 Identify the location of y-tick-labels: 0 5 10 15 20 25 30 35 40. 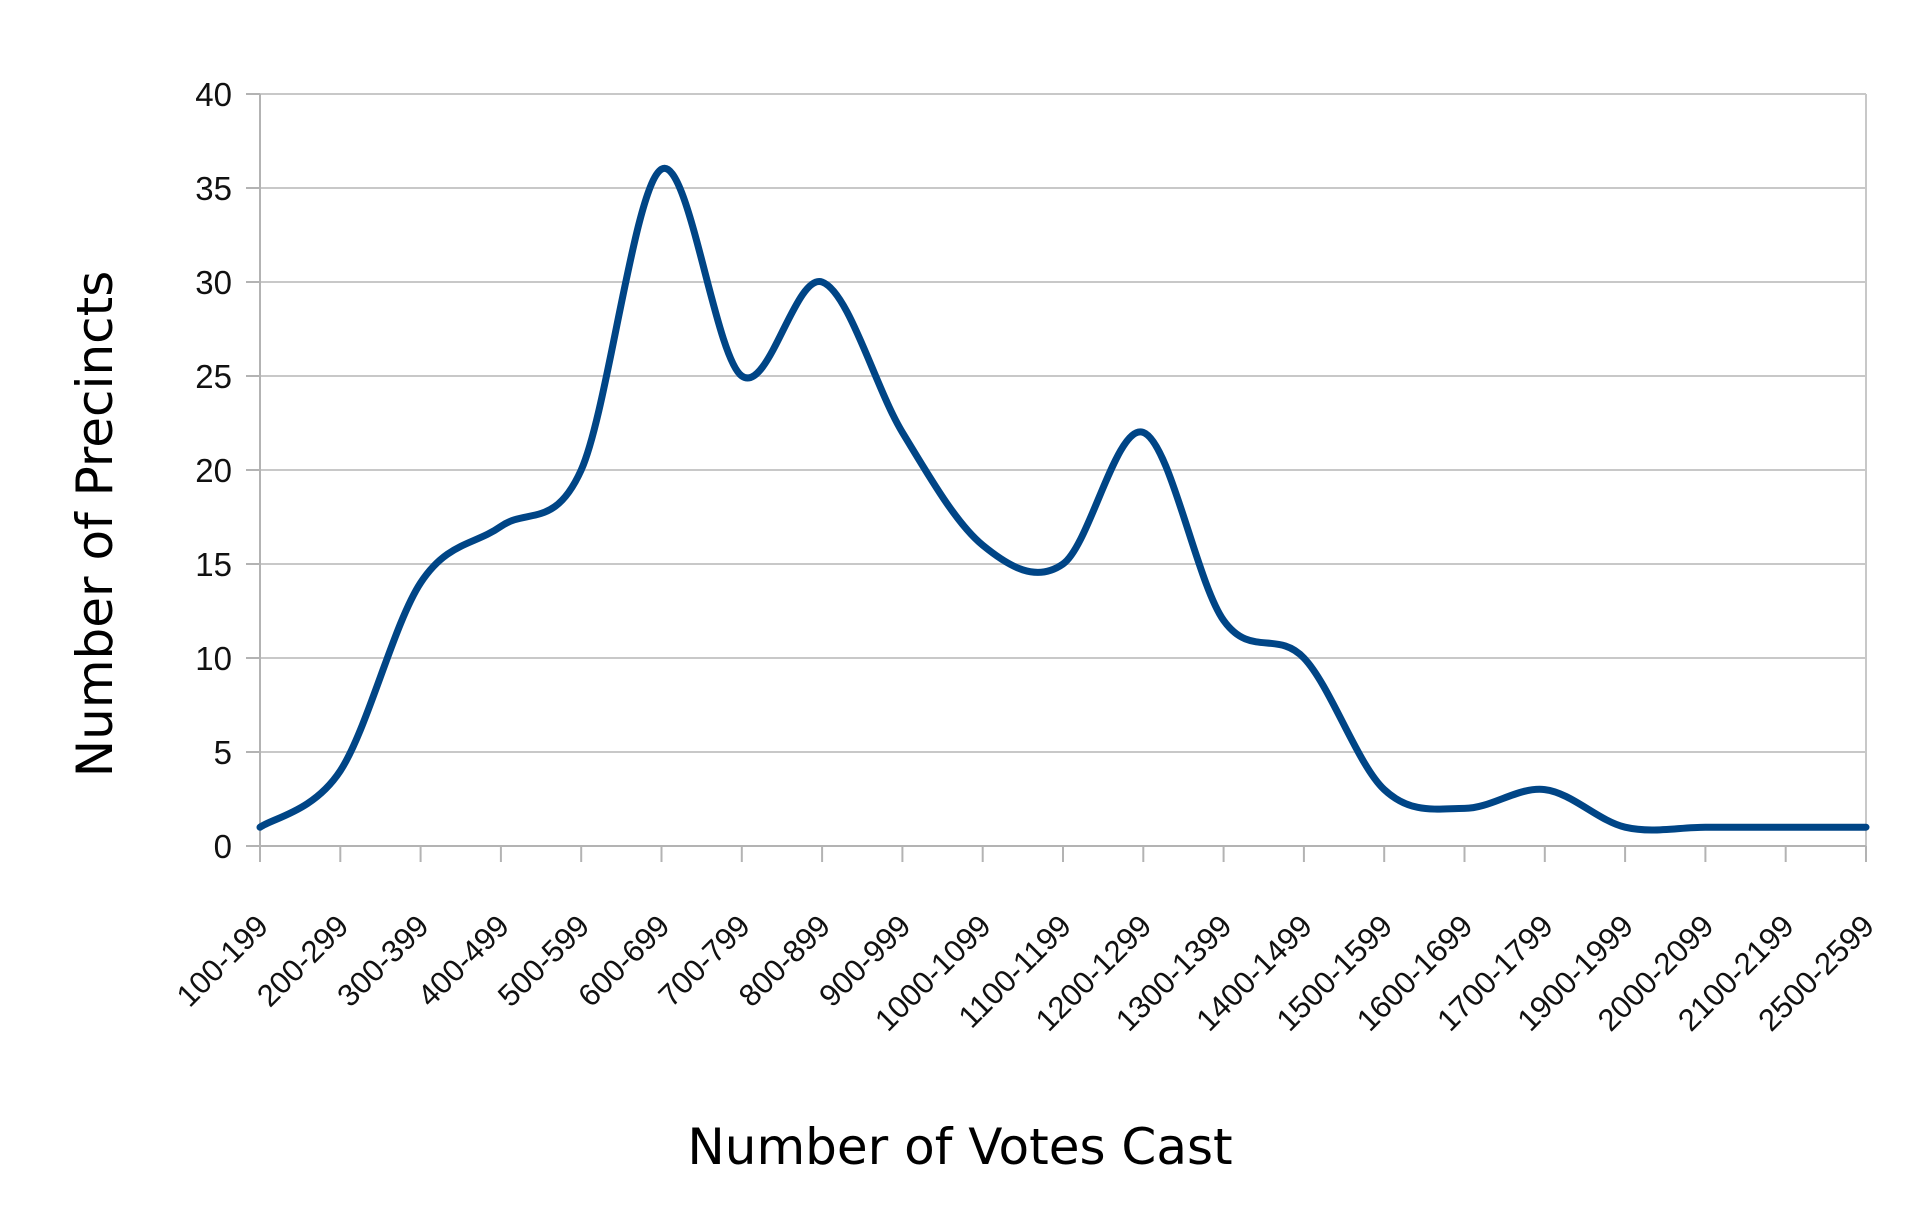
(213, 470).